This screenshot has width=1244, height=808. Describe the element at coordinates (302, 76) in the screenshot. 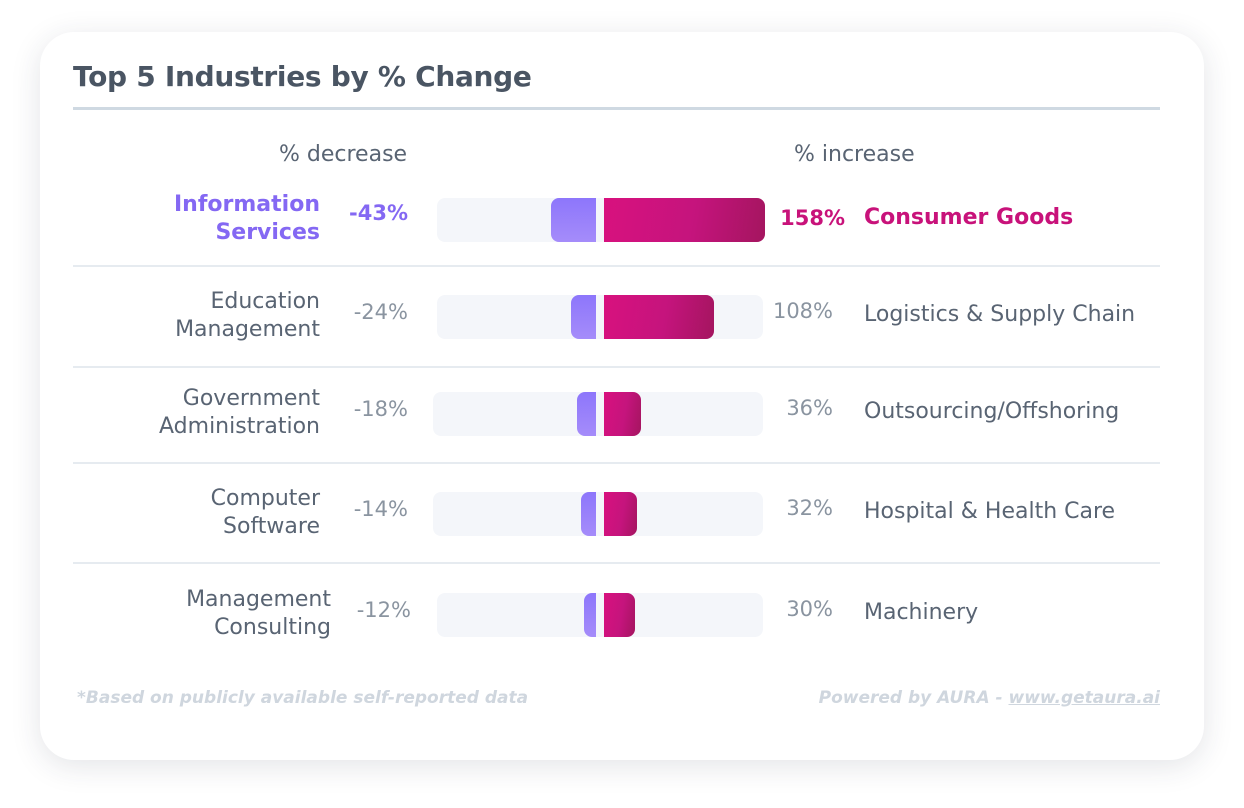

I see `chart-title: Top 5 Industries by % Change` at that location.